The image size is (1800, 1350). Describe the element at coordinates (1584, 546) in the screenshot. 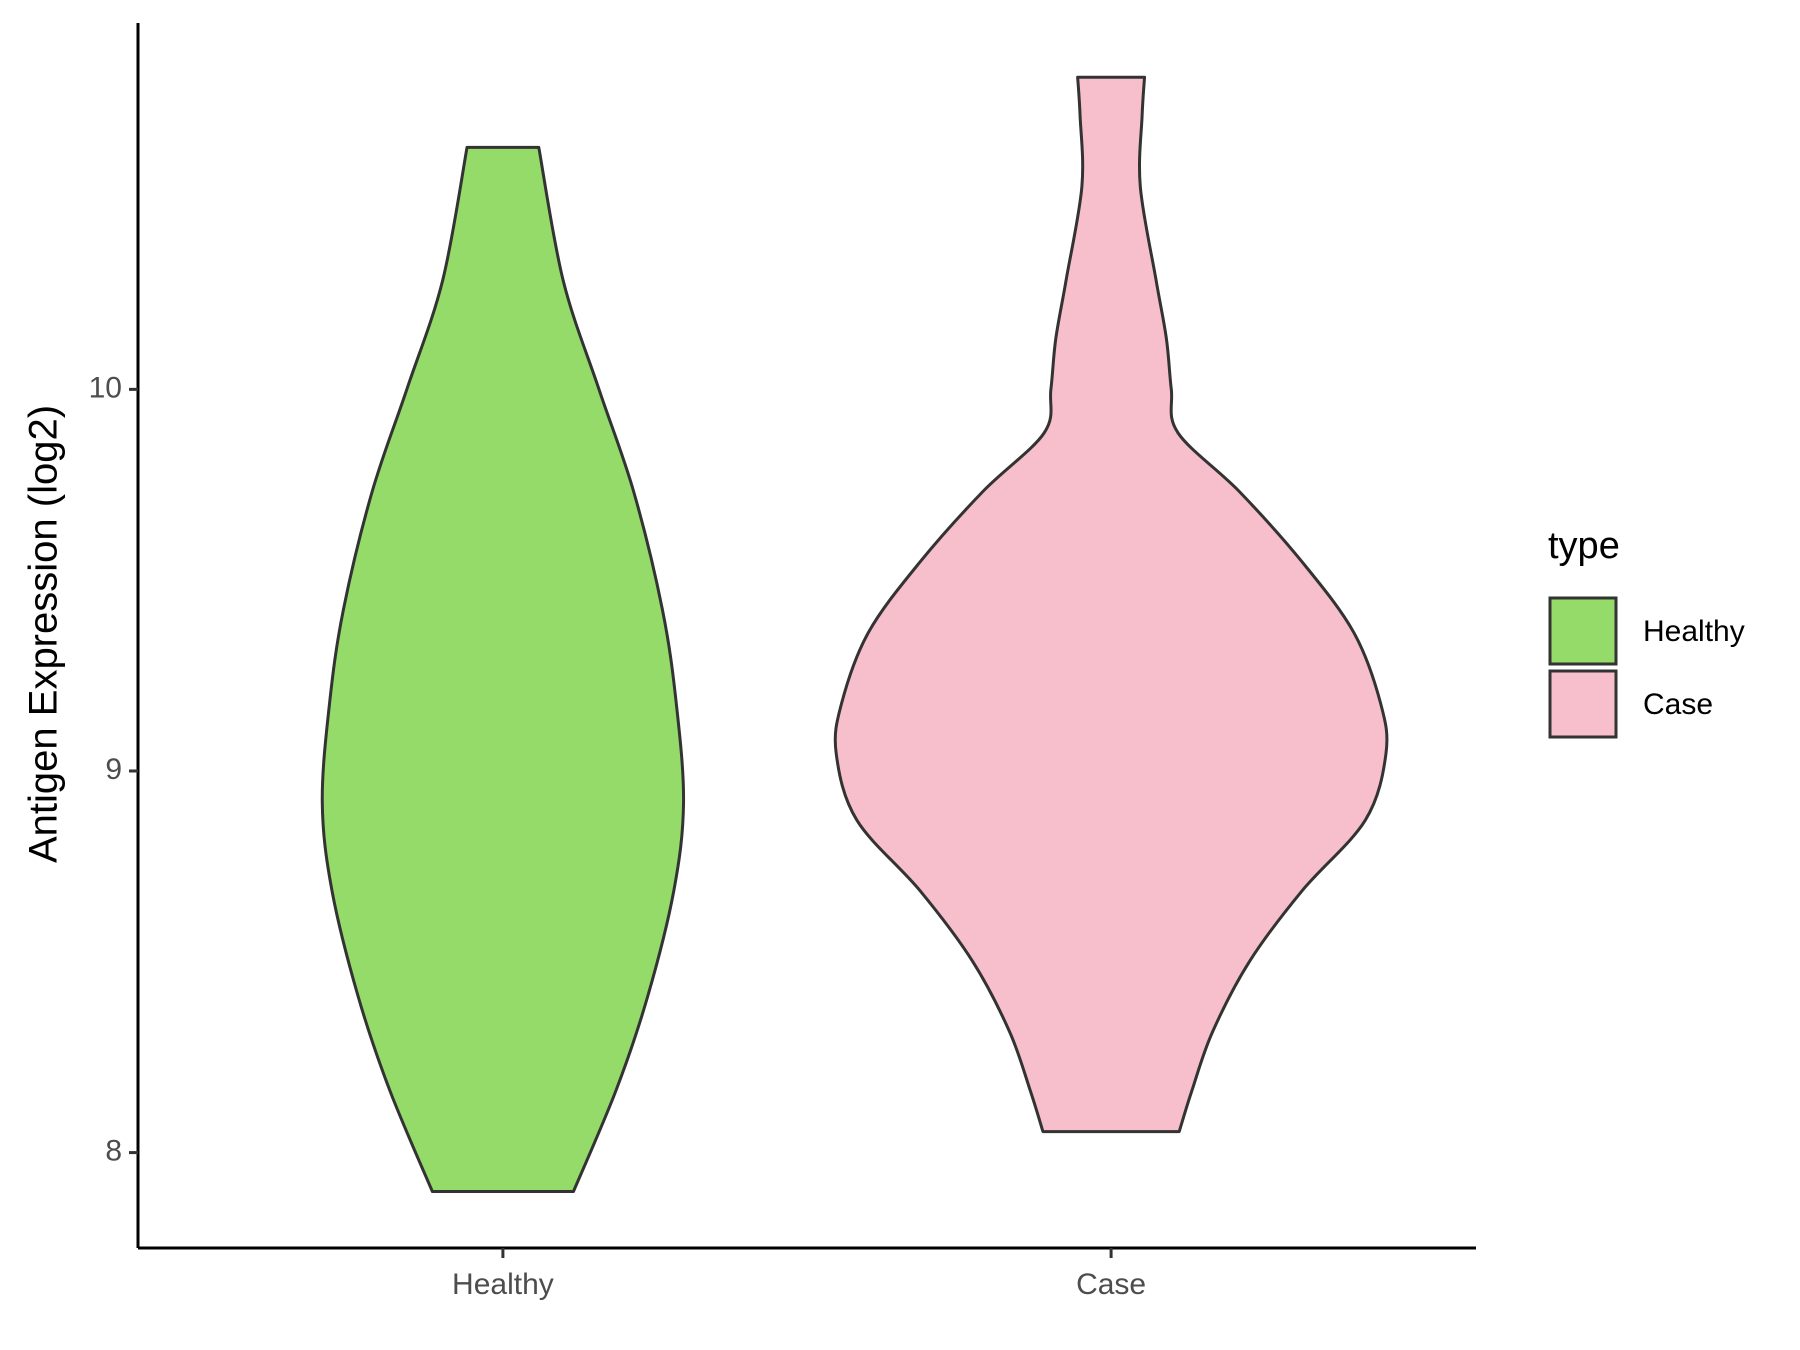

I see `legend-title: type` at that location.